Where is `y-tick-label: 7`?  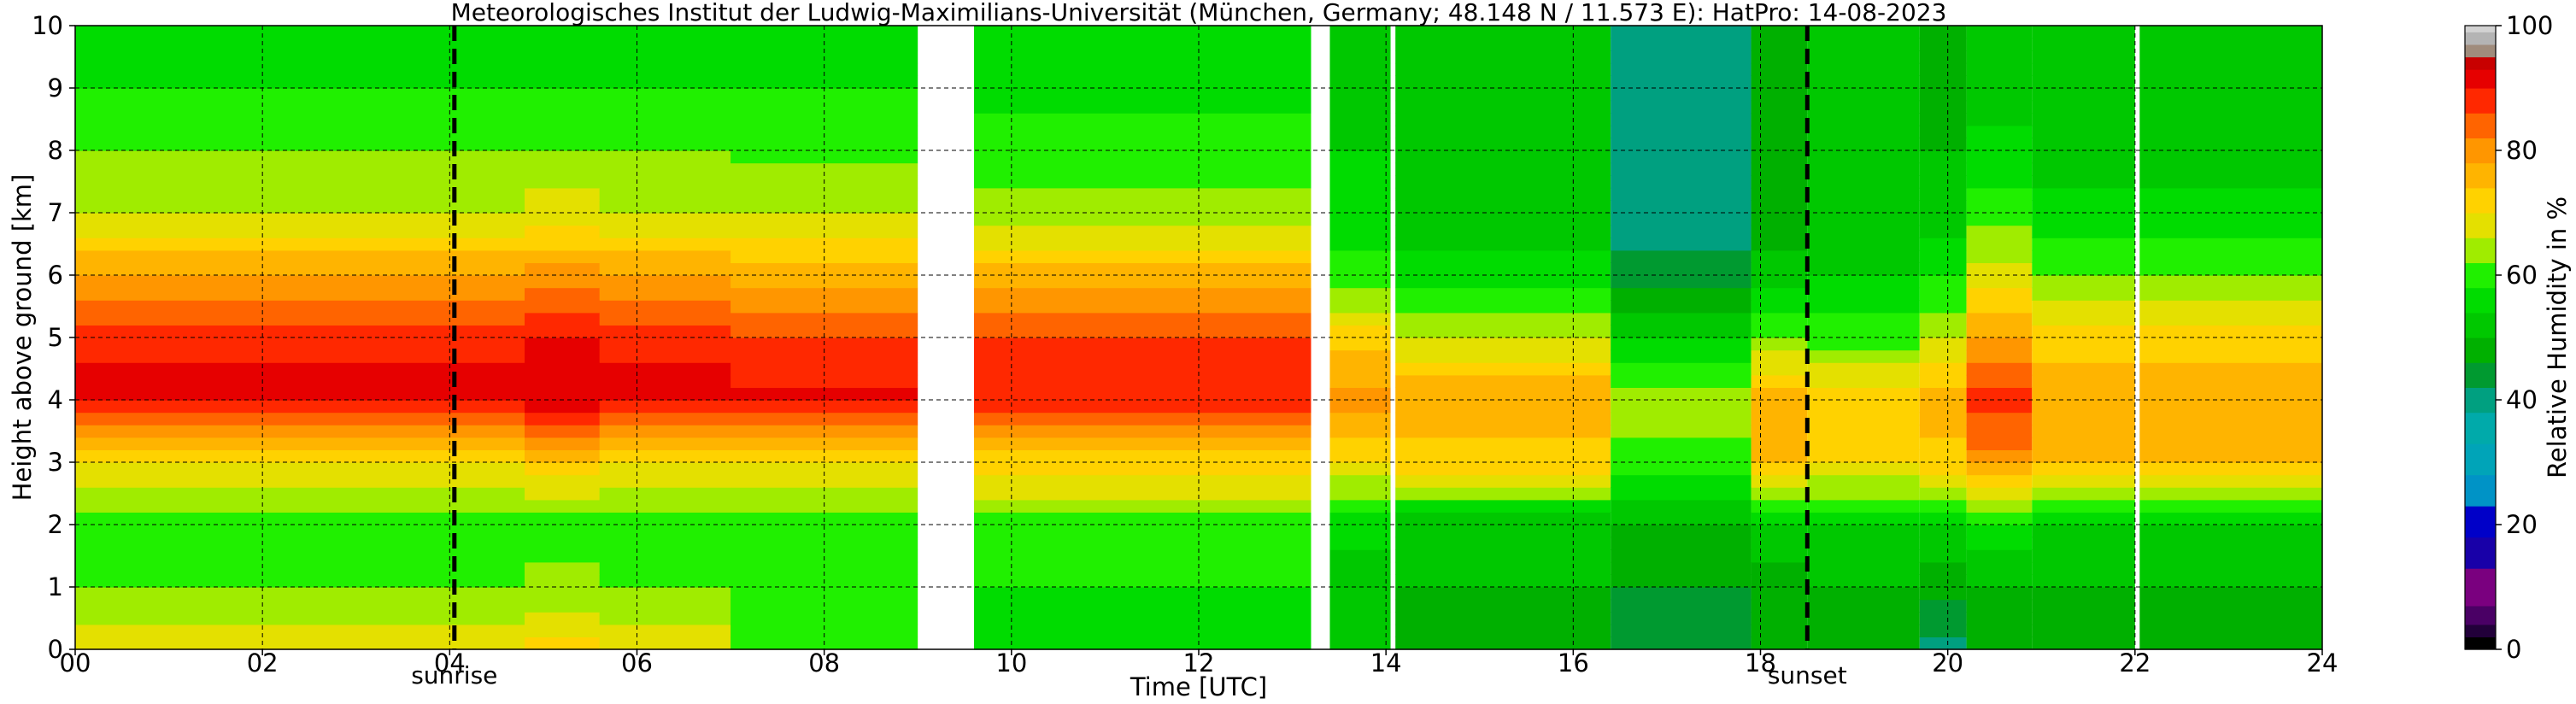 y-tick-label: 7 is located at coordinates (55, 212).